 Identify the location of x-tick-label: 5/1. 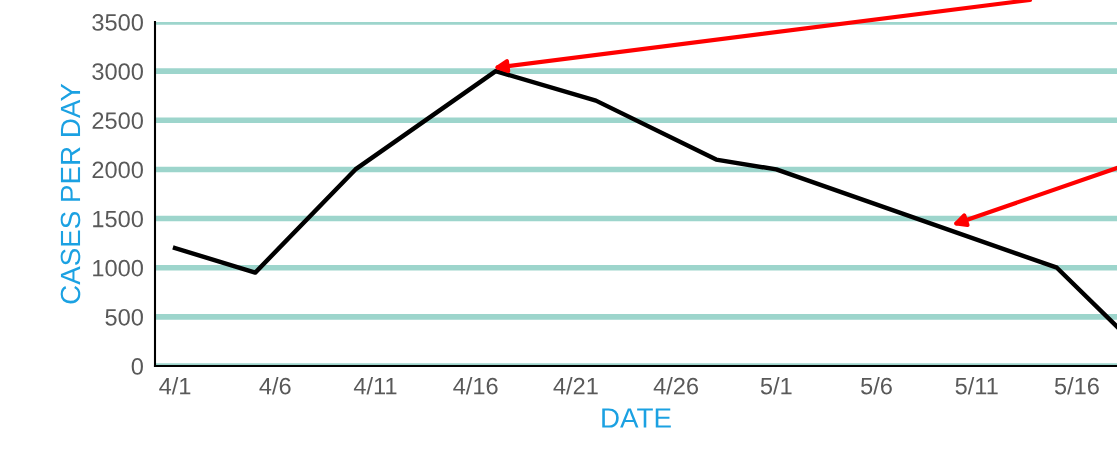
(776, 386).